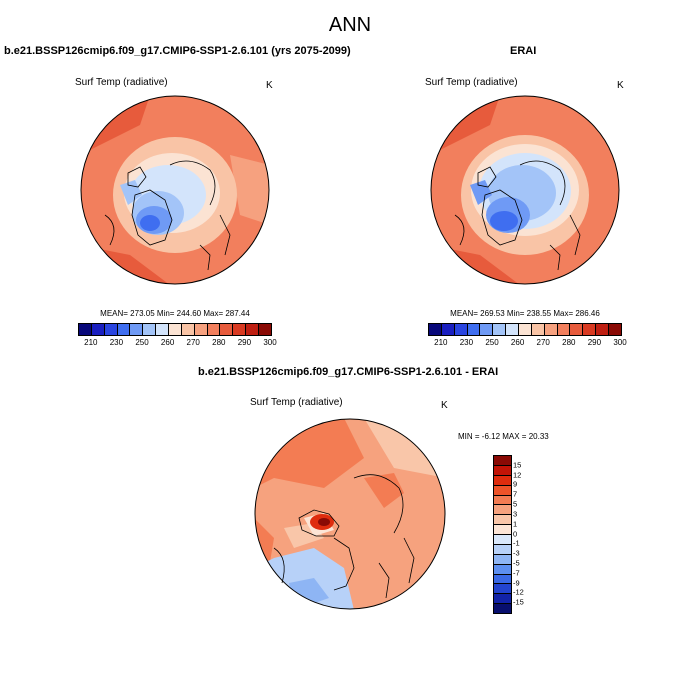 This screenshot has width=700, height=700. Describe the element at coordinates (527, 344) in the screenshot. I see `panel-2-colorbar-ticks: 210 230 250 260 270 280 290 300` at that location.